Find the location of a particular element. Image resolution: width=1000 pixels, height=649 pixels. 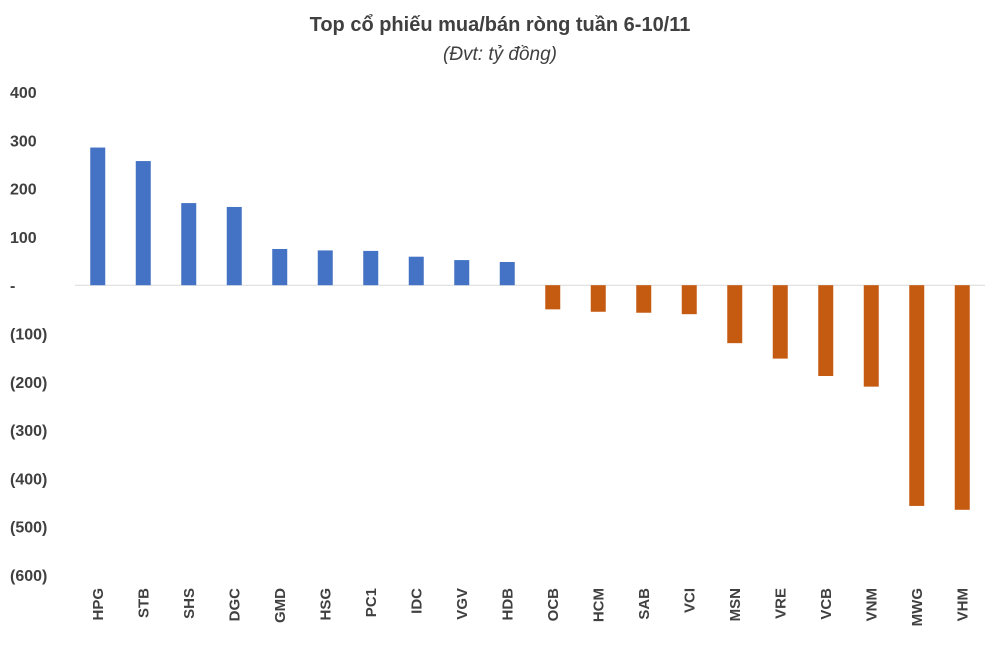

bar-hsg is located at coordinates (325, 268).